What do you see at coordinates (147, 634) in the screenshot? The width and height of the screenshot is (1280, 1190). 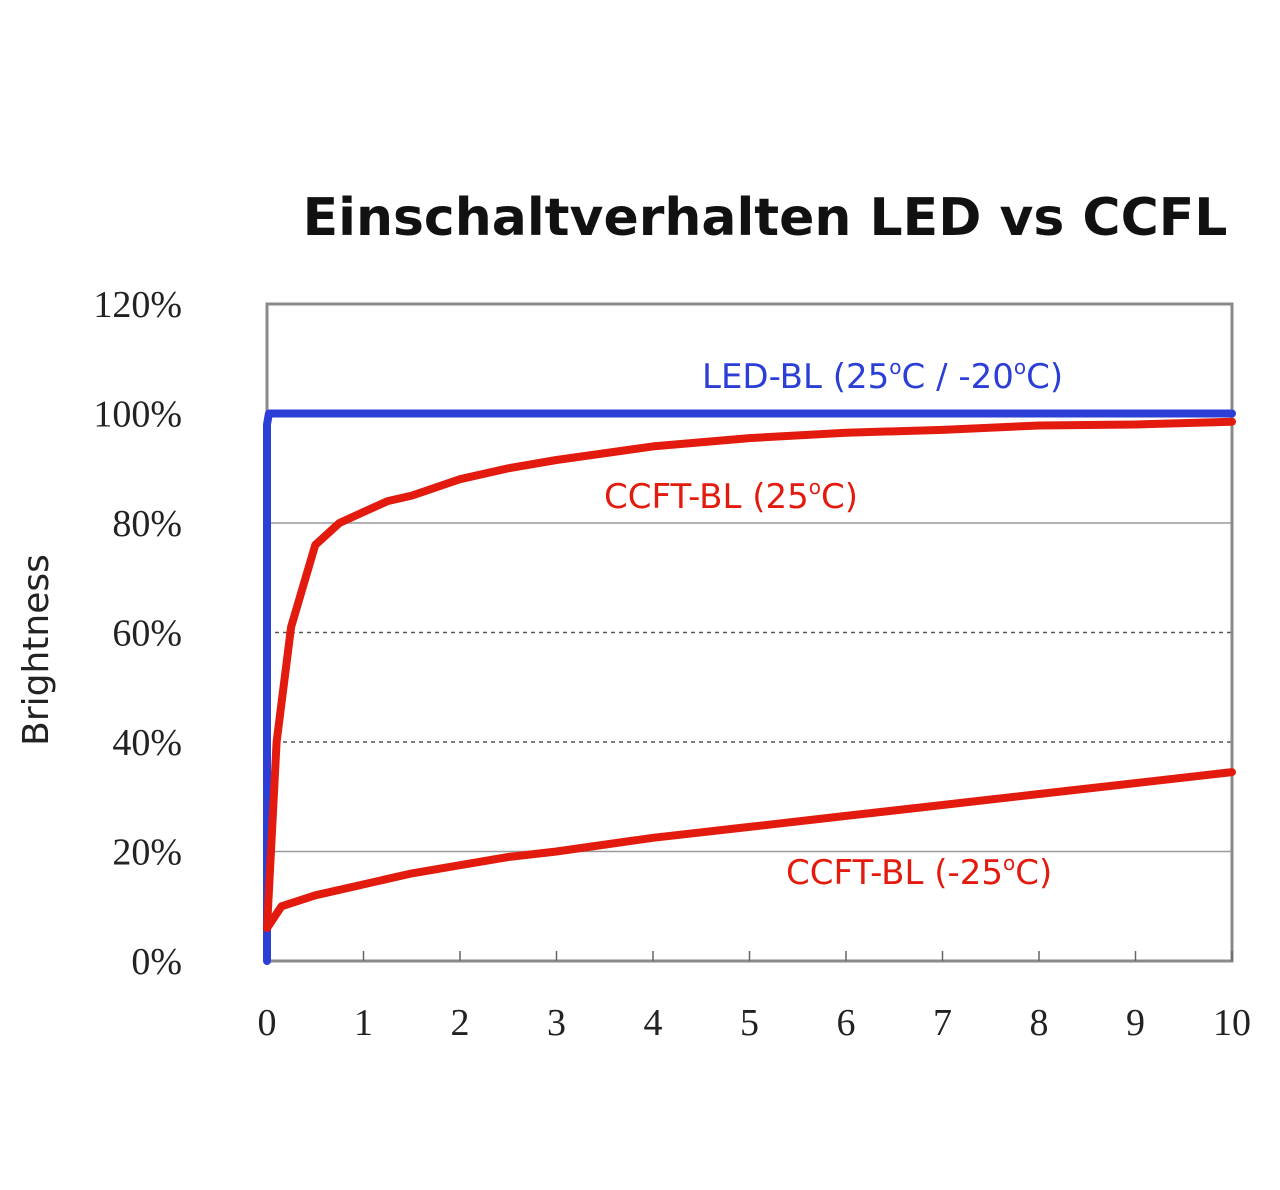 I see `y-tick-label: 60%` at bounding box center [147, 634].